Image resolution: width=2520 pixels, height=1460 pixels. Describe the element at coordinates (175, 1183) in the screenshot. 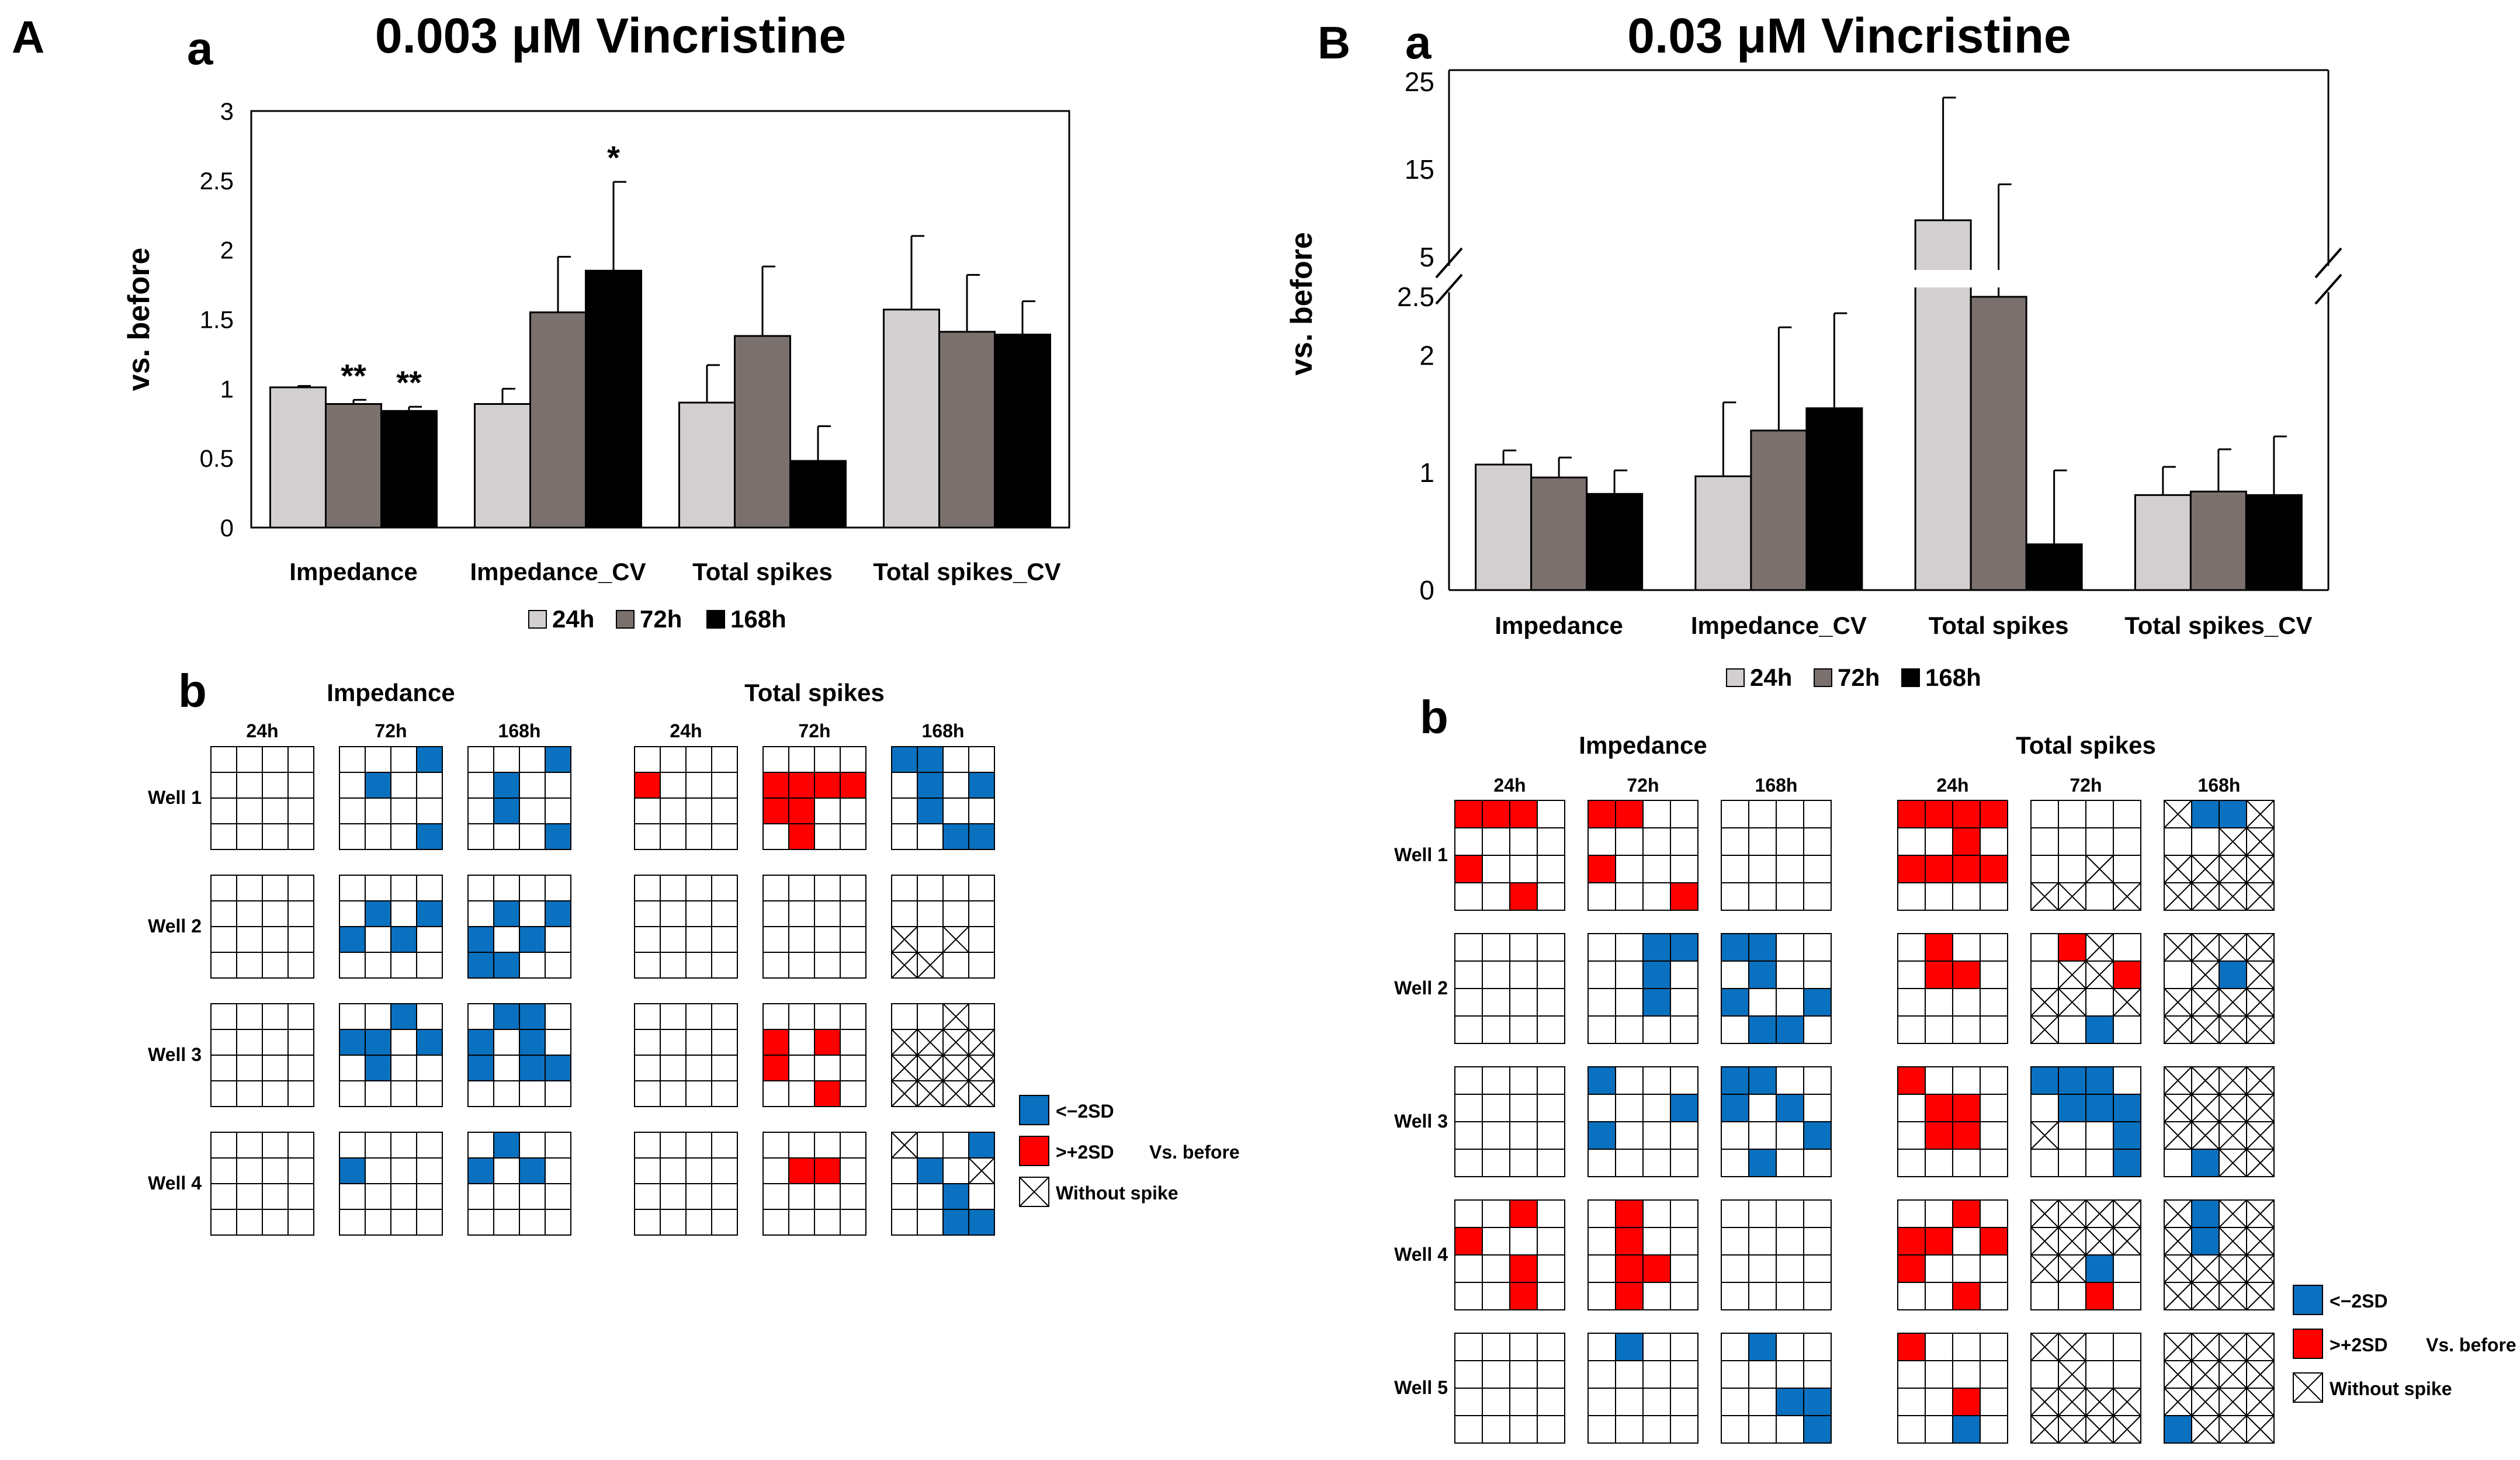

I see `well-label: Well 4` at that location.